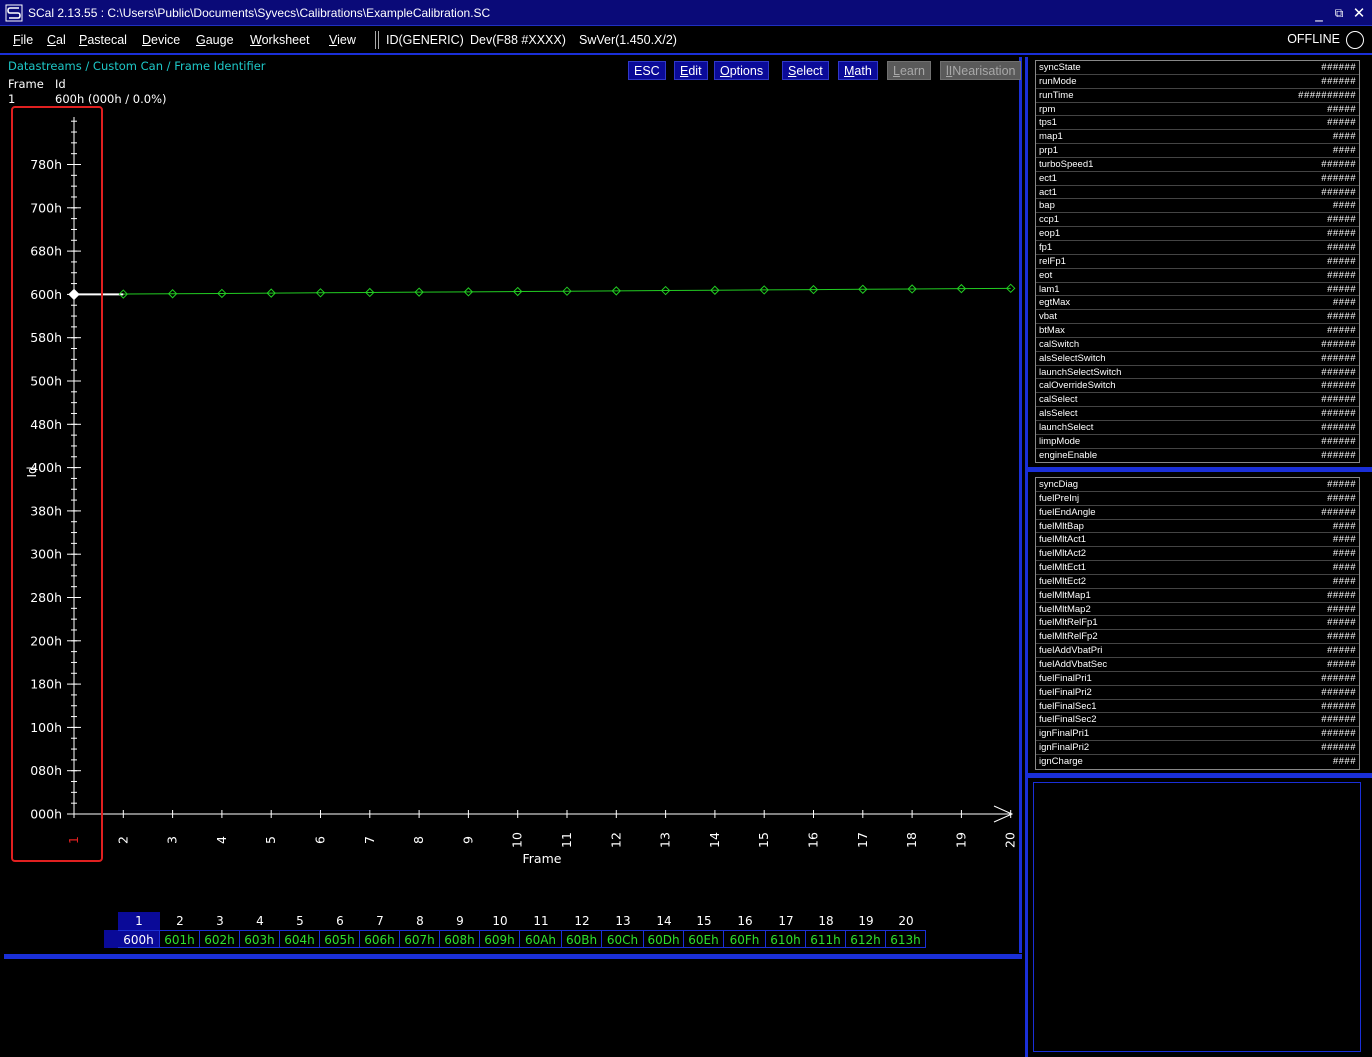 The height and width of the screenshot is (1057, 1372). Describe the element at coordinates (1359, 13) in the screenshot. I see `close-button: ✕` at that location.